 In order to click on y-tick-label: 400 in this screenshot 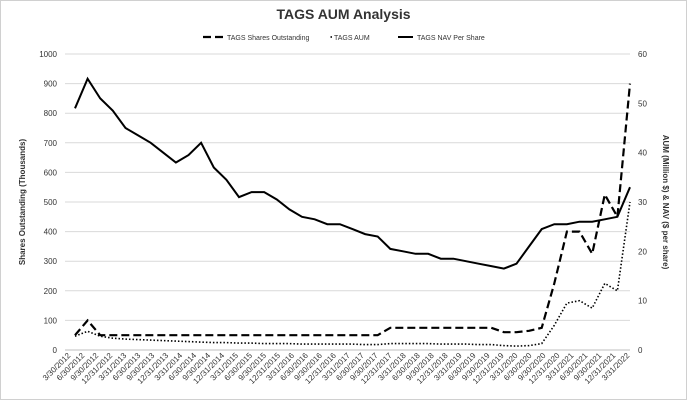, I will do `click(51, 232)`.